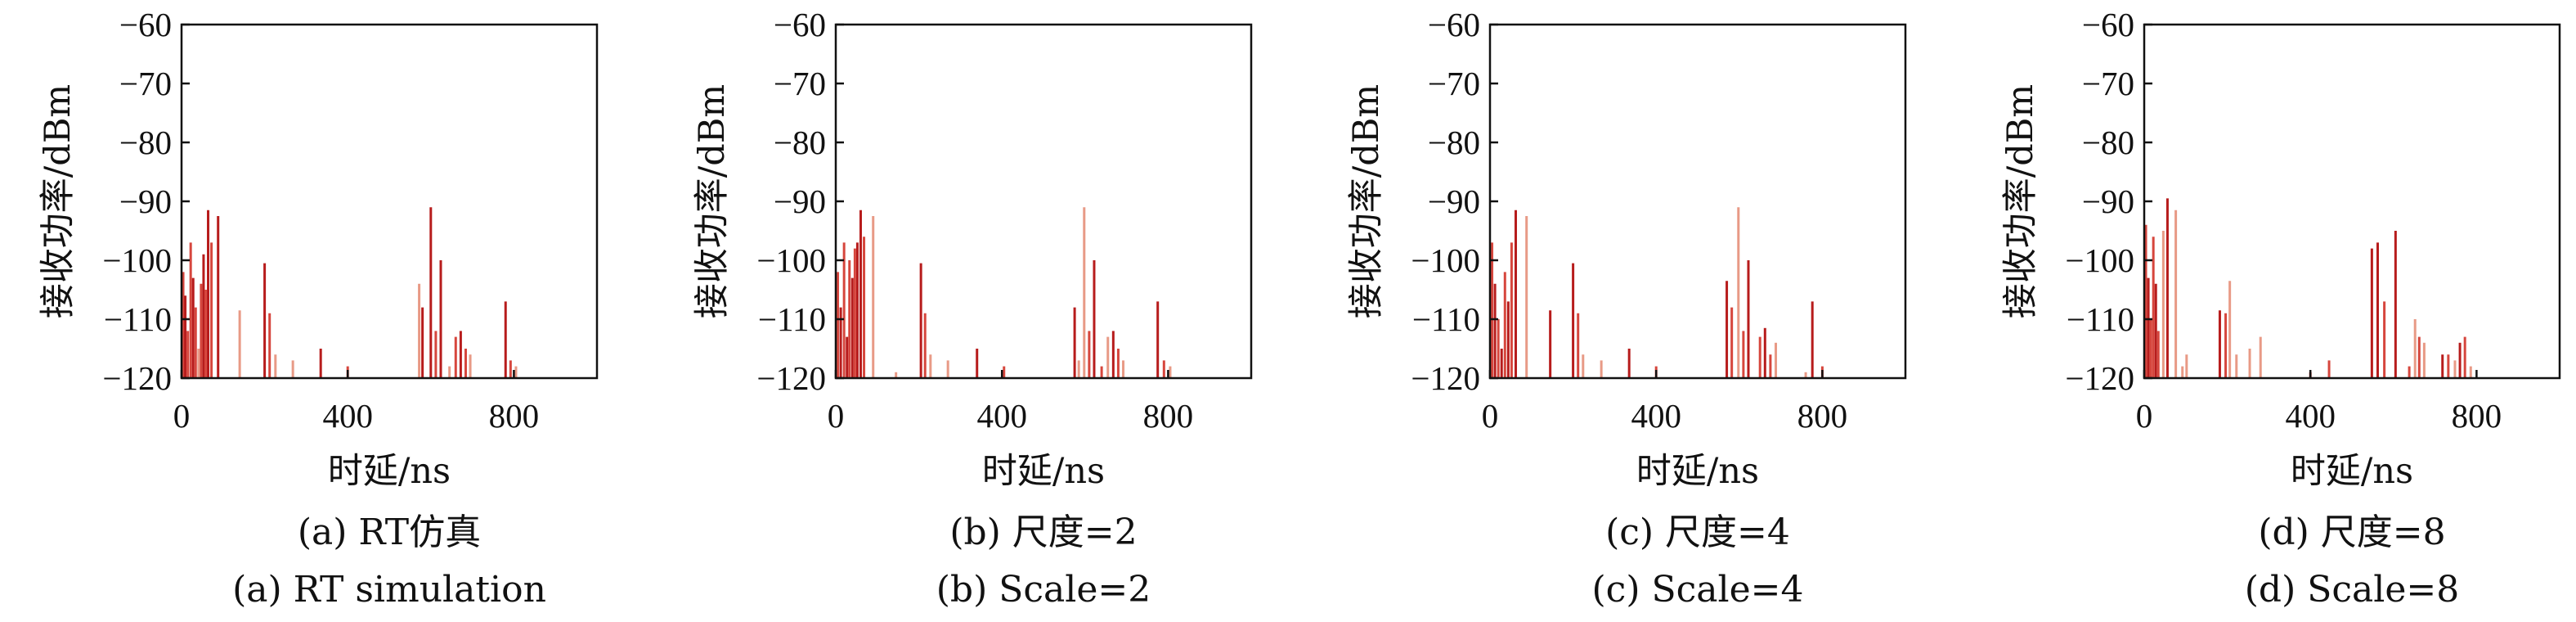 This screenshot has width=2576, height=622. What do you see at coordinates (389, 590) in the screenshot?
I see `caption-en: (a) RT simulation` at bounding box center [389, 590].